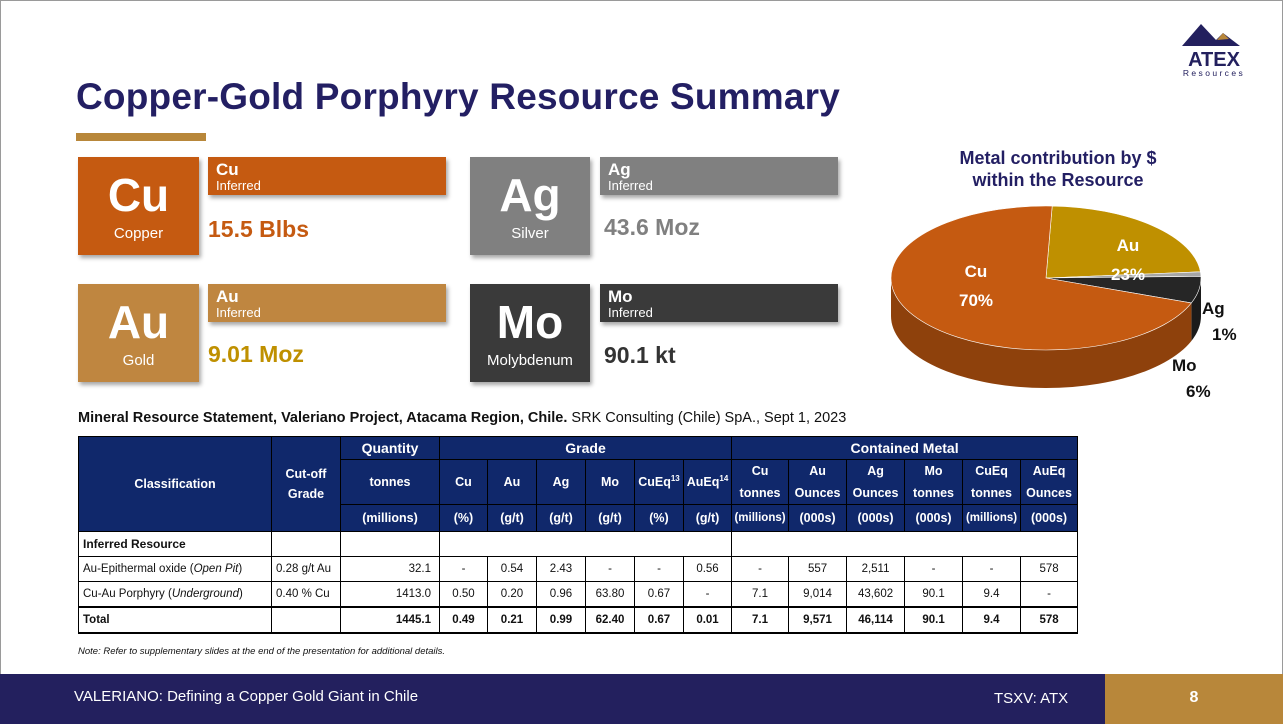  Describe the element at coordinates (530, 360) in the screenshot. I see `molybdenum-name: Molybdenum` at that location.